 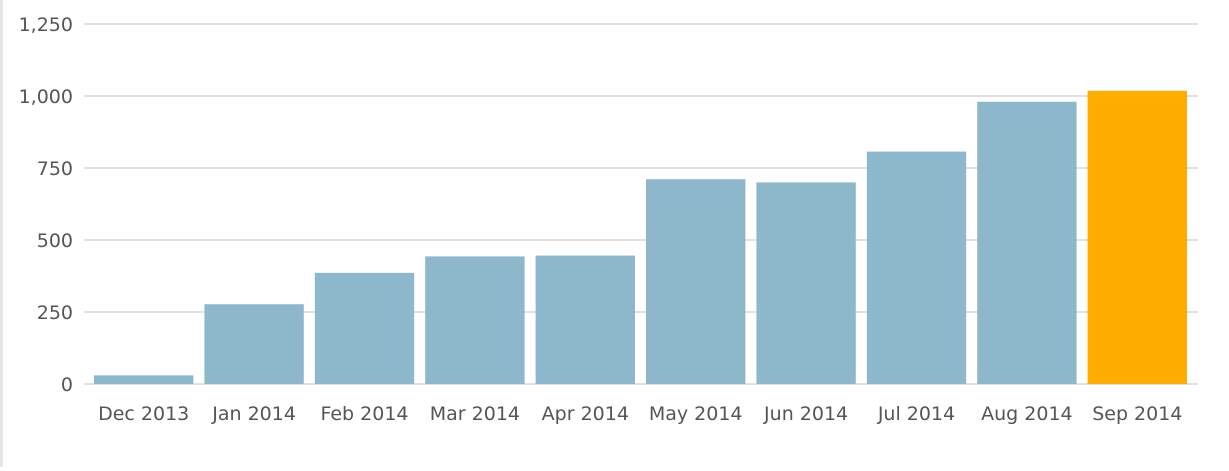 What do you see at coordinates (55, 169) in the screenshot?
I see `y-tick-label: 750` at bounding box center [55, 169].